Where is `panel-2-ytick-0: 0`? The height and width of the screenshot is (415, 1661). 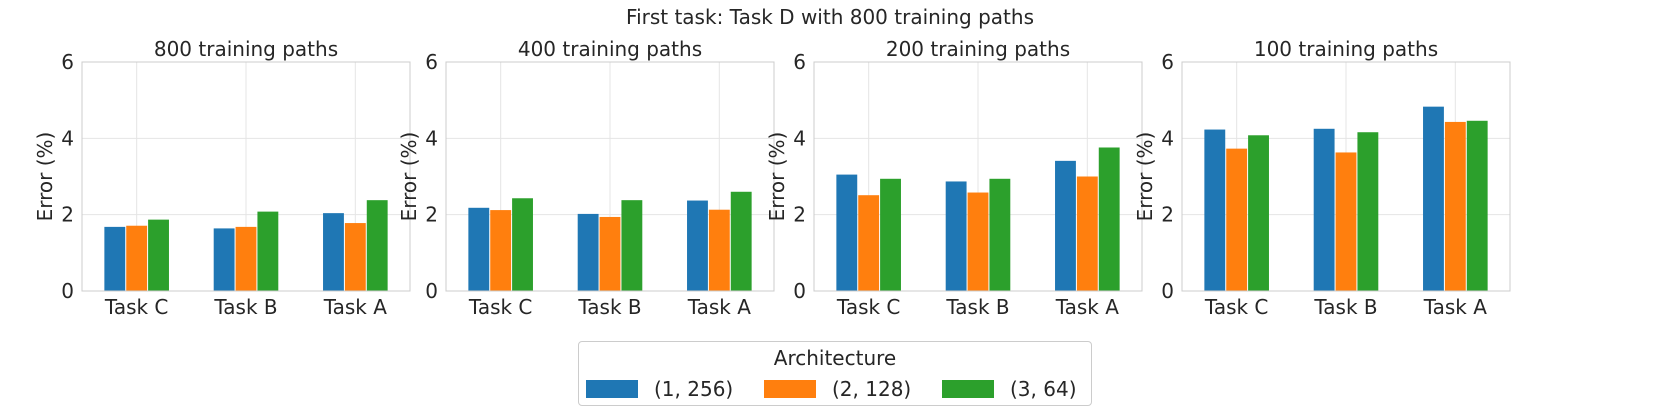
panel-2-ytick-0: 0 is located at coordinates (431, 291).